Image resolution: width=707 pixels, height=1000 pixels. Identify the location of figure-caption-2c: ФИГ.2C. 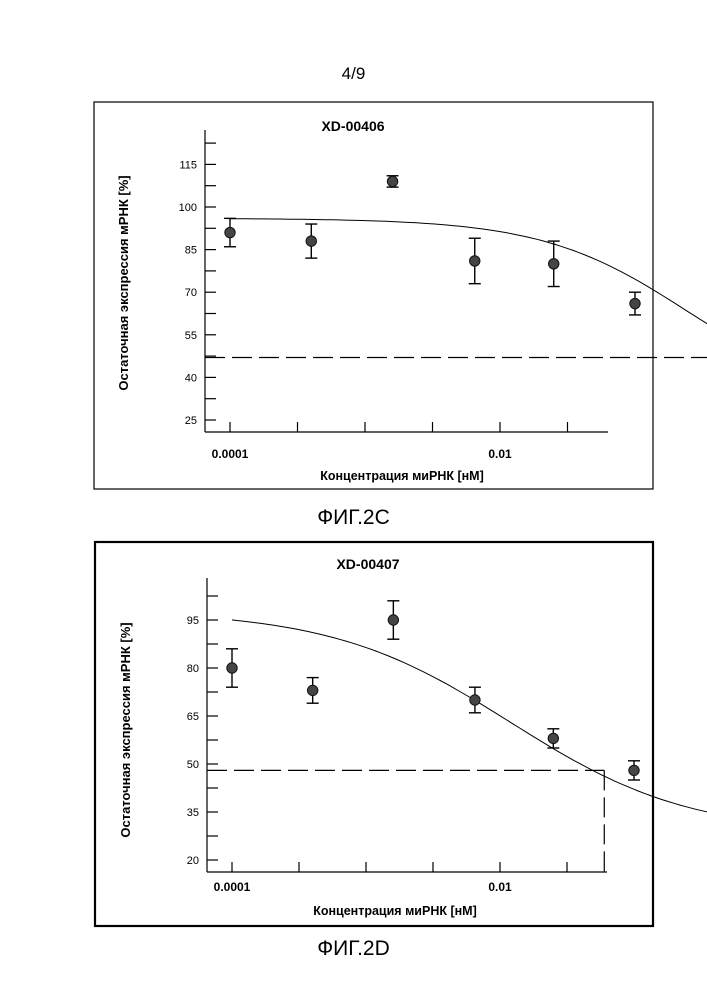
(353, 517).